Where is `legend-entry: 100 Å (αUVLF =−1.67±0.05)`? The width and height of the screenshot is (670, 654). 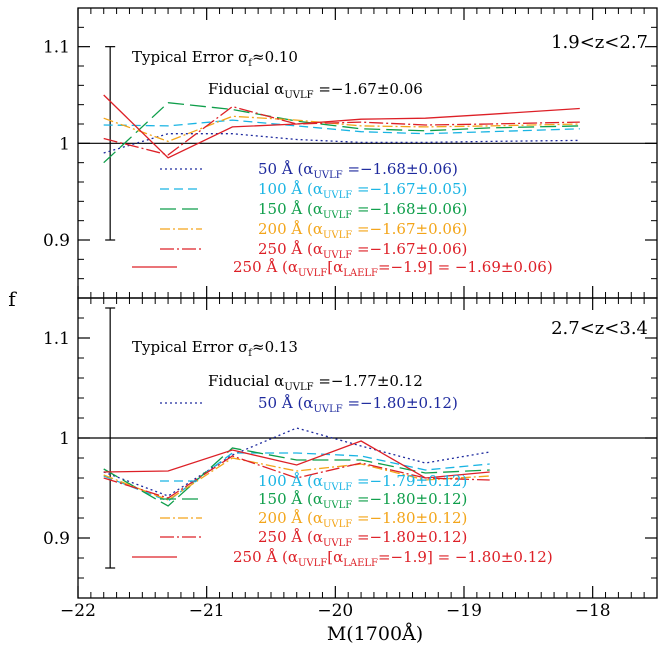 legend-entry: 100 Å (αUVLF =−1.67±0.05) is located at coordinates (362, 190).